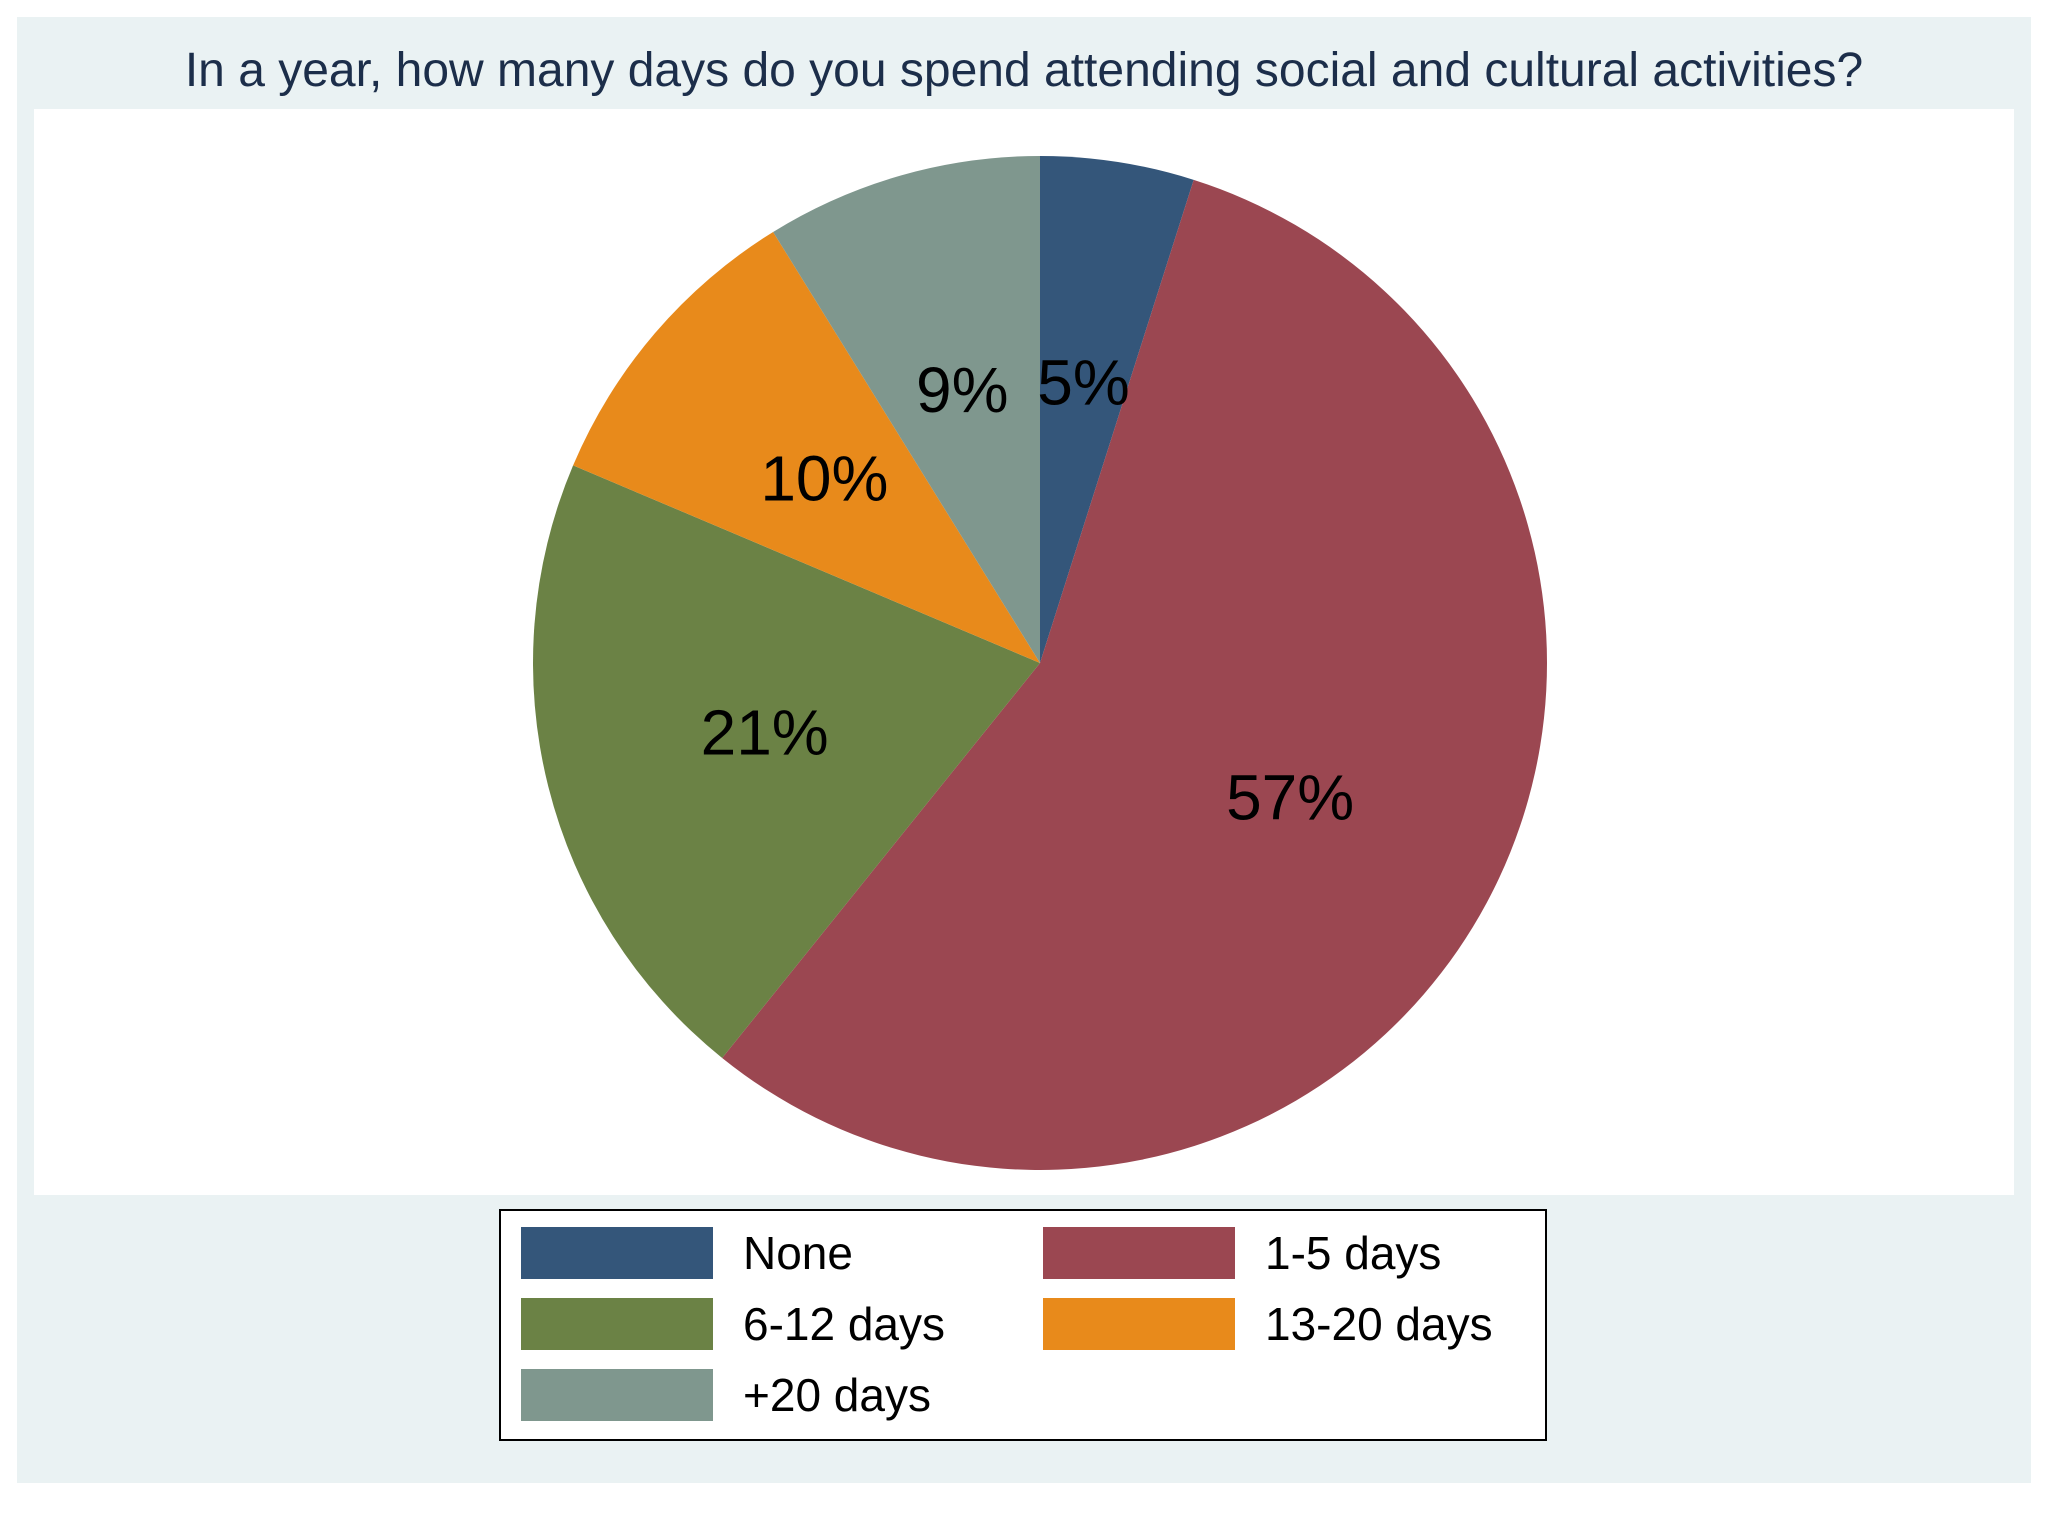 The width and height of the screenshot is (2048, 1536). Describe the element at coordinates (1290, 797) in the screenshot. I see `slice-label-1-5-days: 57%` at that location.